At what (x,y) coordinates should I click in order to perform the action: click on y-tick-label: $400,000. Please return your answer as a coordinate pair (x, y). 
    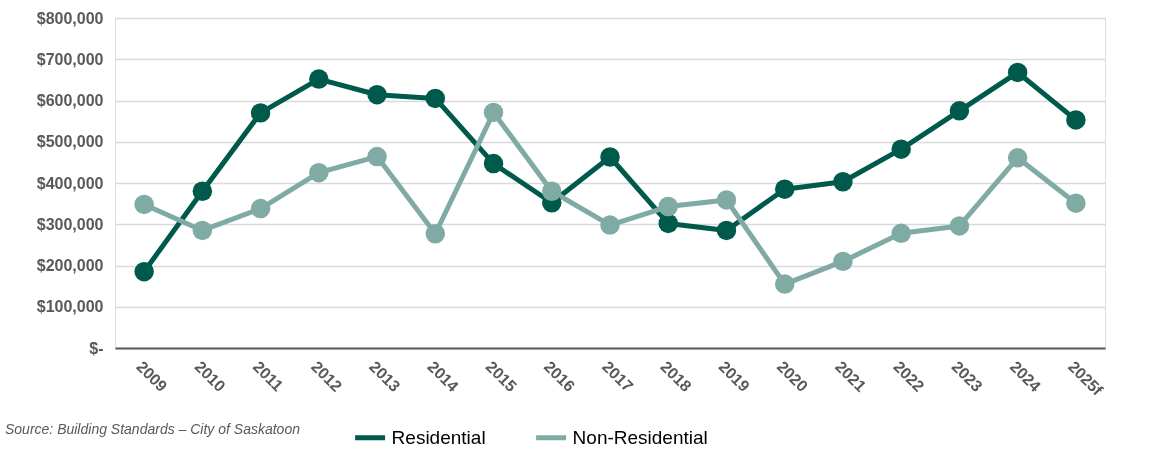
    Looking at the image, I should click on (70, 183).